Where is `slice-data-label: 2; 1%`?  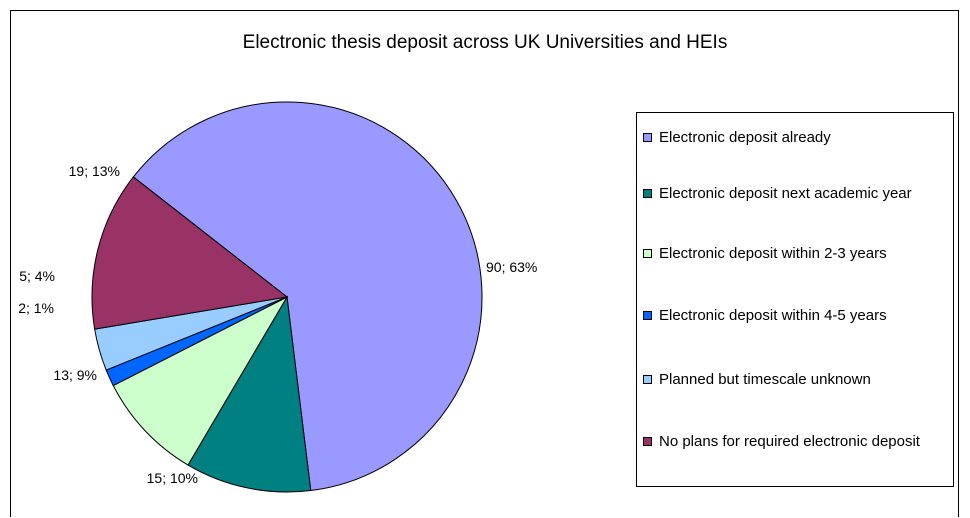
slice-data-label: 2; 1% is located at coordinates (36, 308).